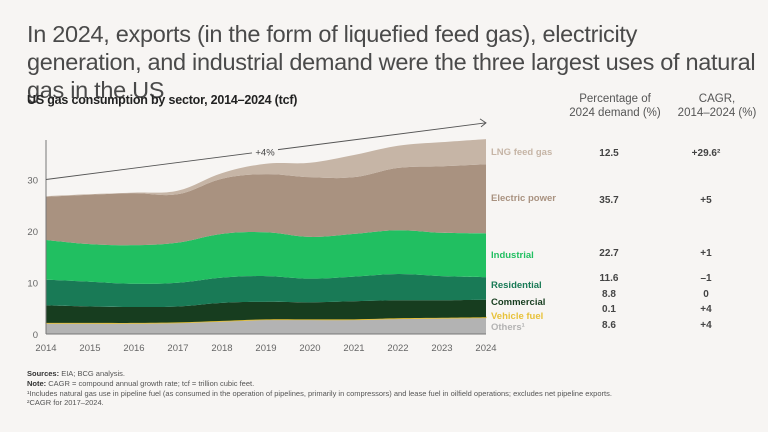  What do you see at coordinates (177, 348) in the screenshot?
I see `x-tick-label: 2017` at bounding box center [177, 348].